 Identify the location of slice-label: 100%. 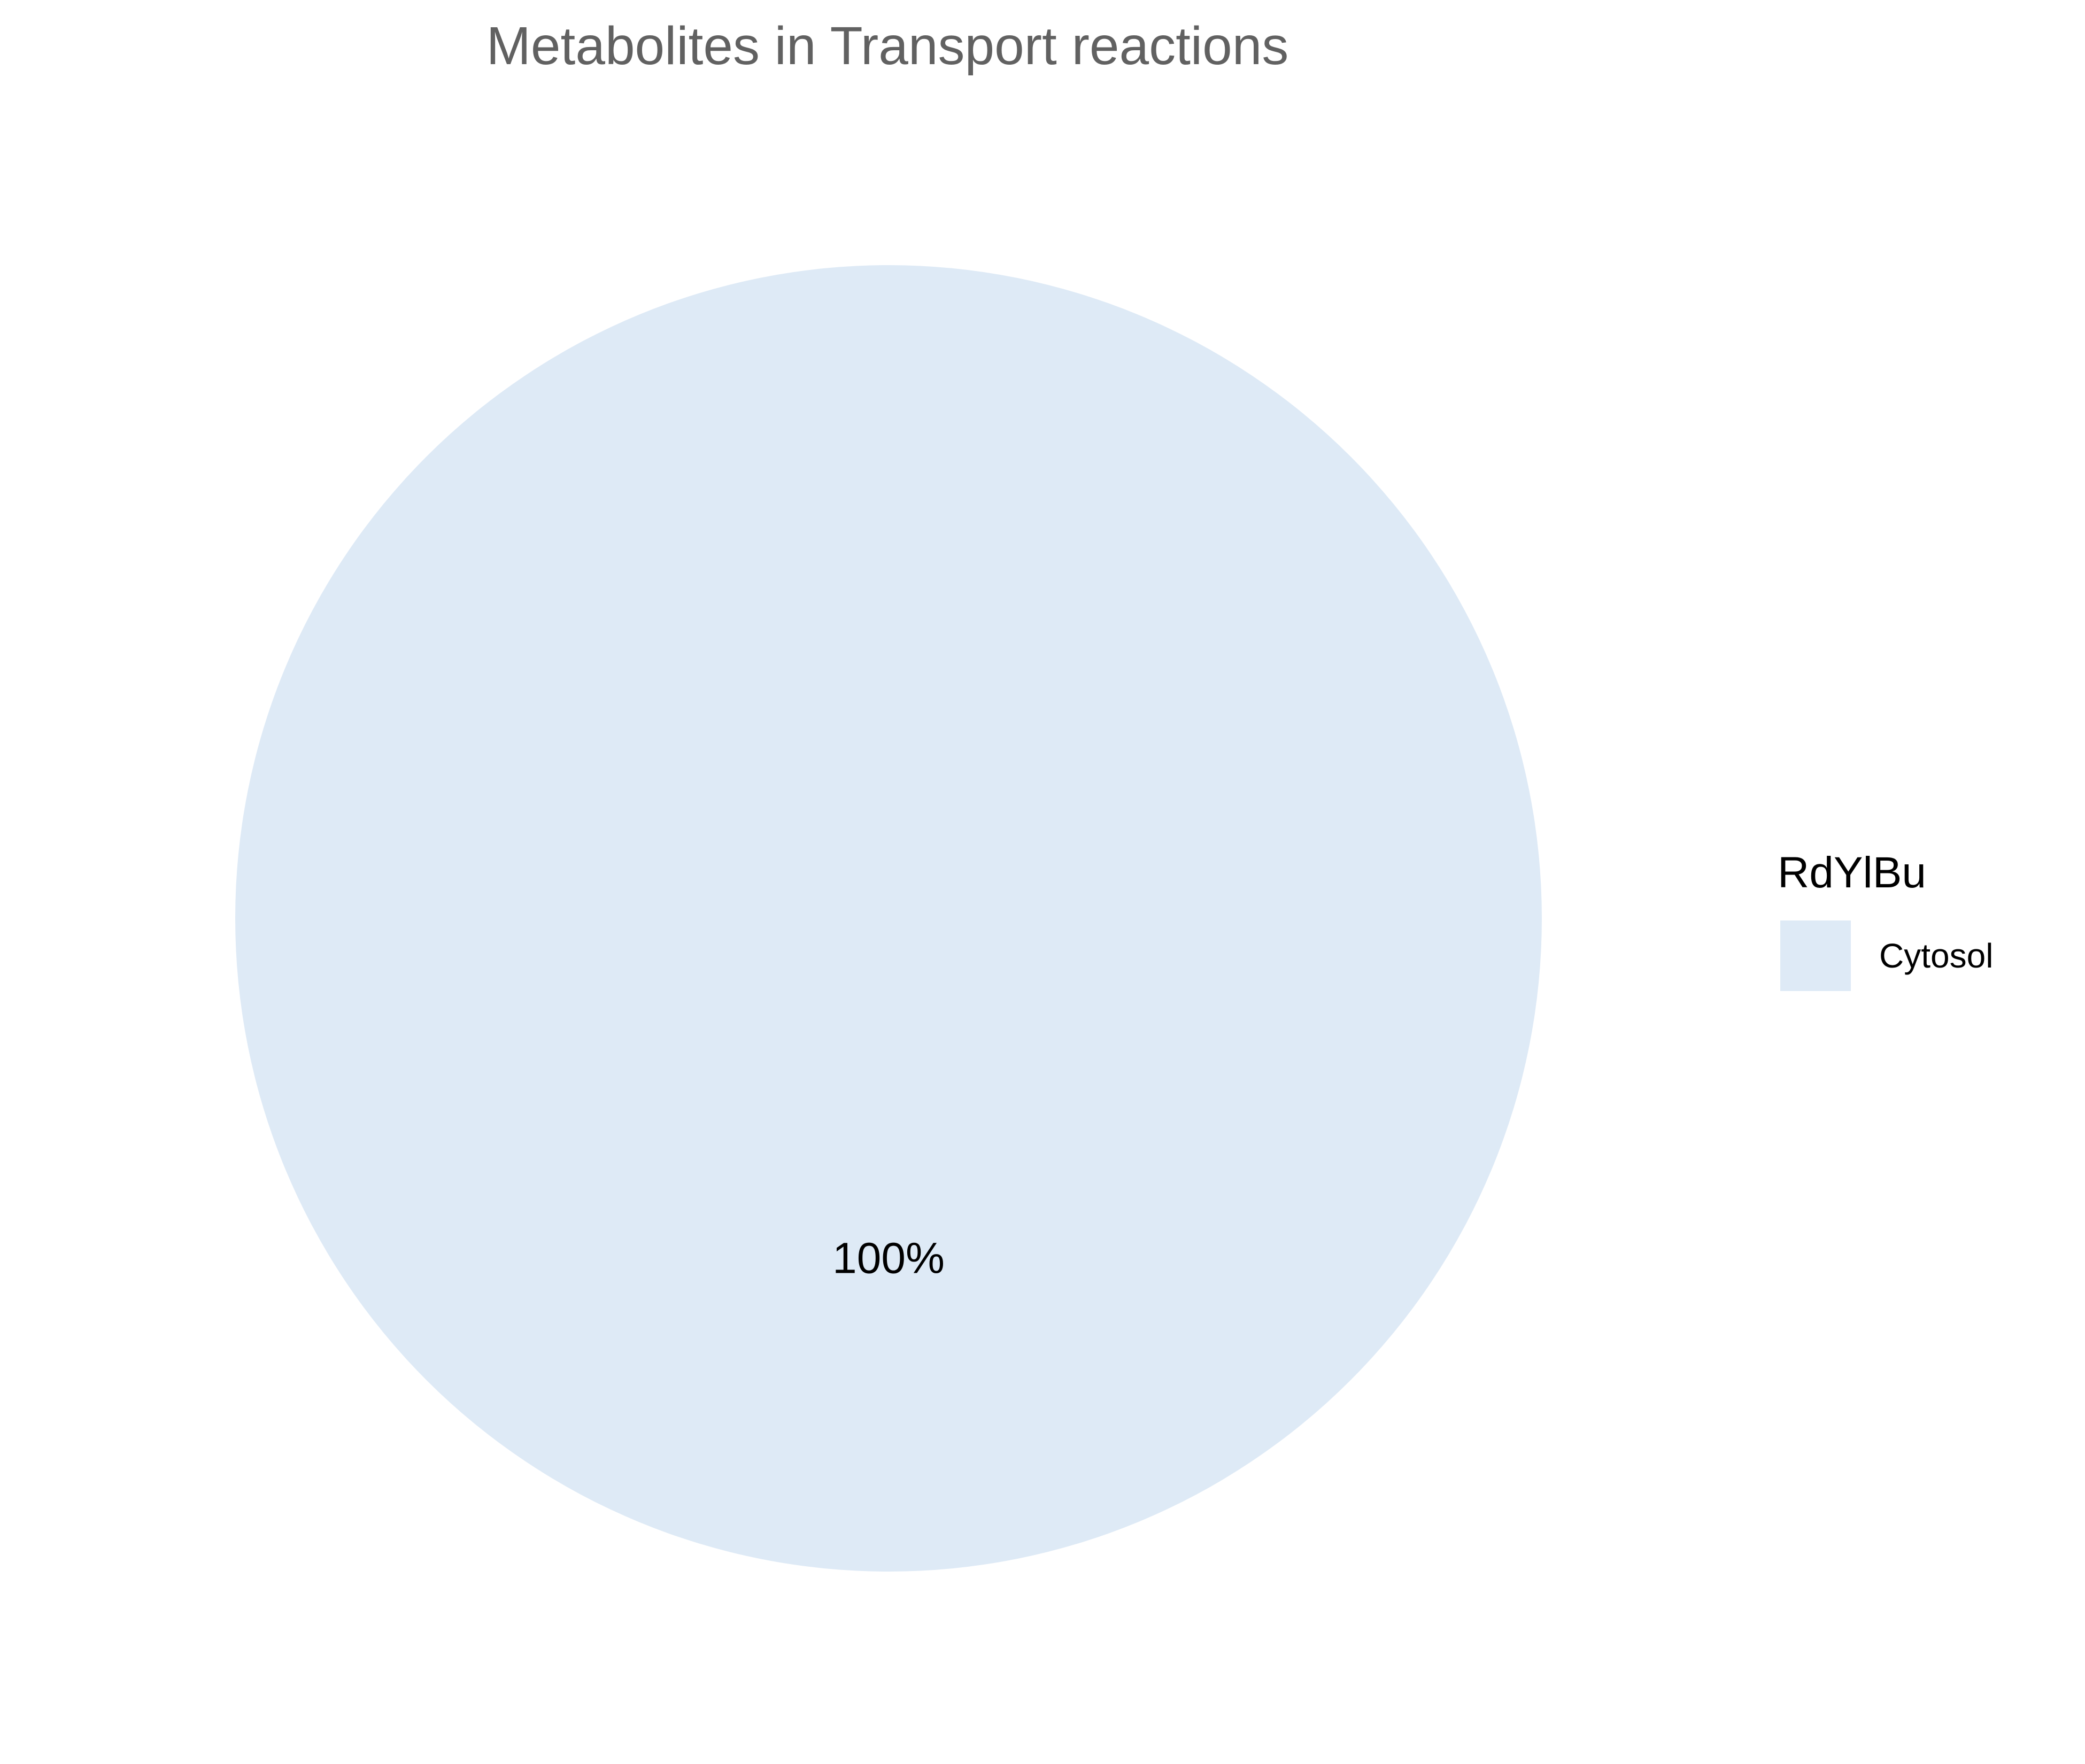
(888, 1258).